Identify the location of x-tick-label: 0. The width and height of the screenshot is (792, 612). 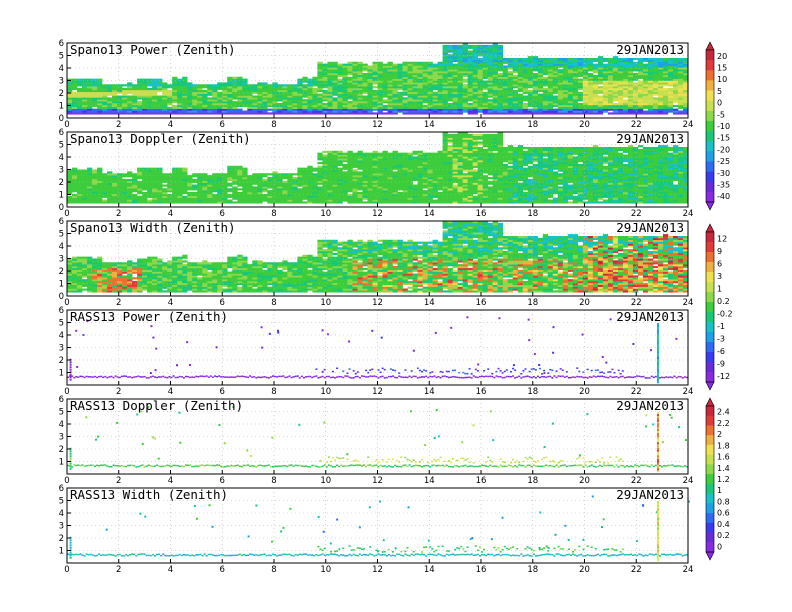
(66, 125).